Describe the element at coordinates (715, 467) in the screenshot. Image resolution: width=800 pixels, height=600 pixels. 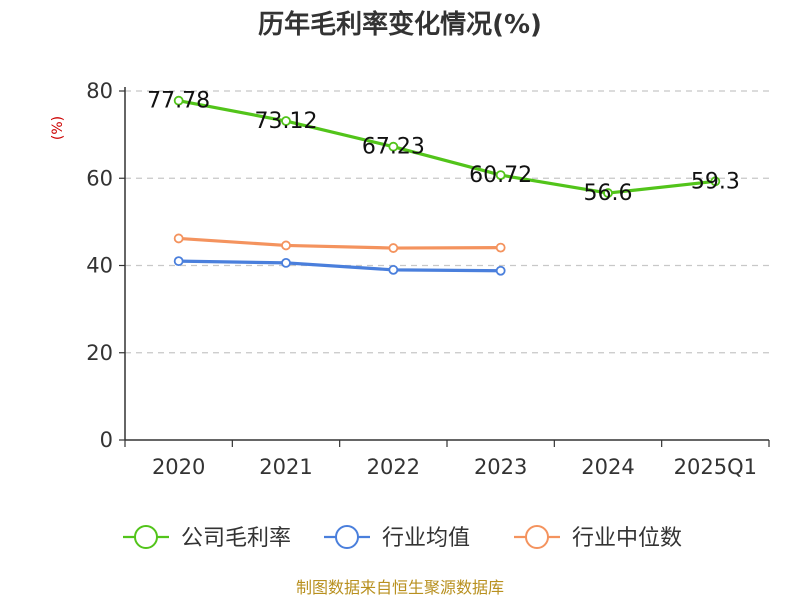
I see `x-tick-label: 2025Q1` at that location.